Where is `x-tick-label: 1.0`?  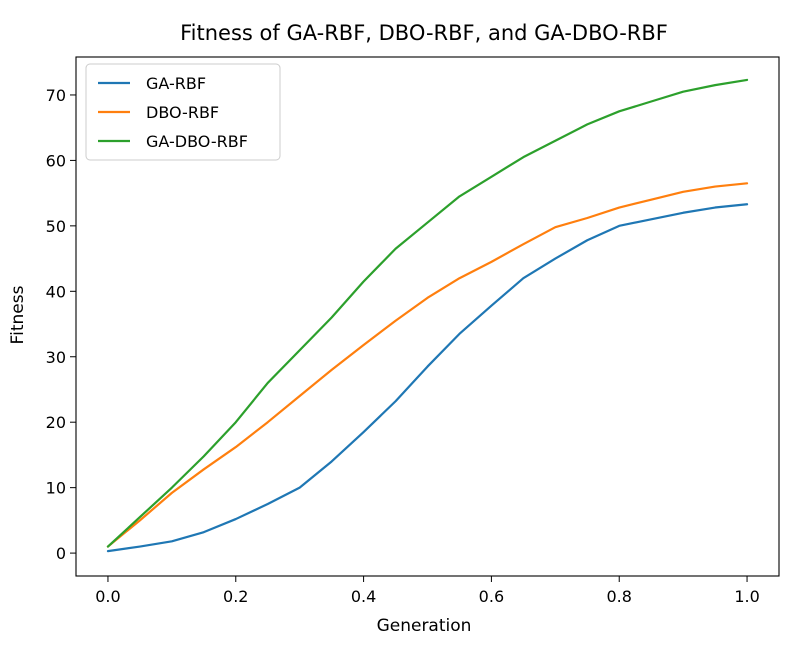 x-tick-label: 1.0 is located at coordinates (746, 596).